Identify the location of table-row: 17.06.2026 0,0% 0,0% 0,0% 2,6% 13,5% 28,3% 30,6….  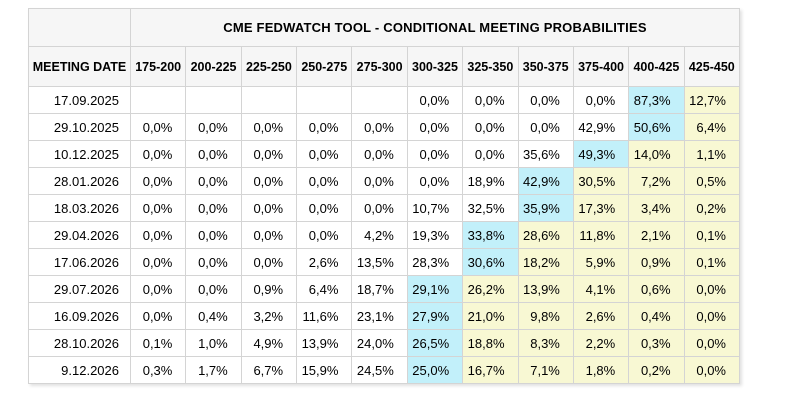
(384, 262).